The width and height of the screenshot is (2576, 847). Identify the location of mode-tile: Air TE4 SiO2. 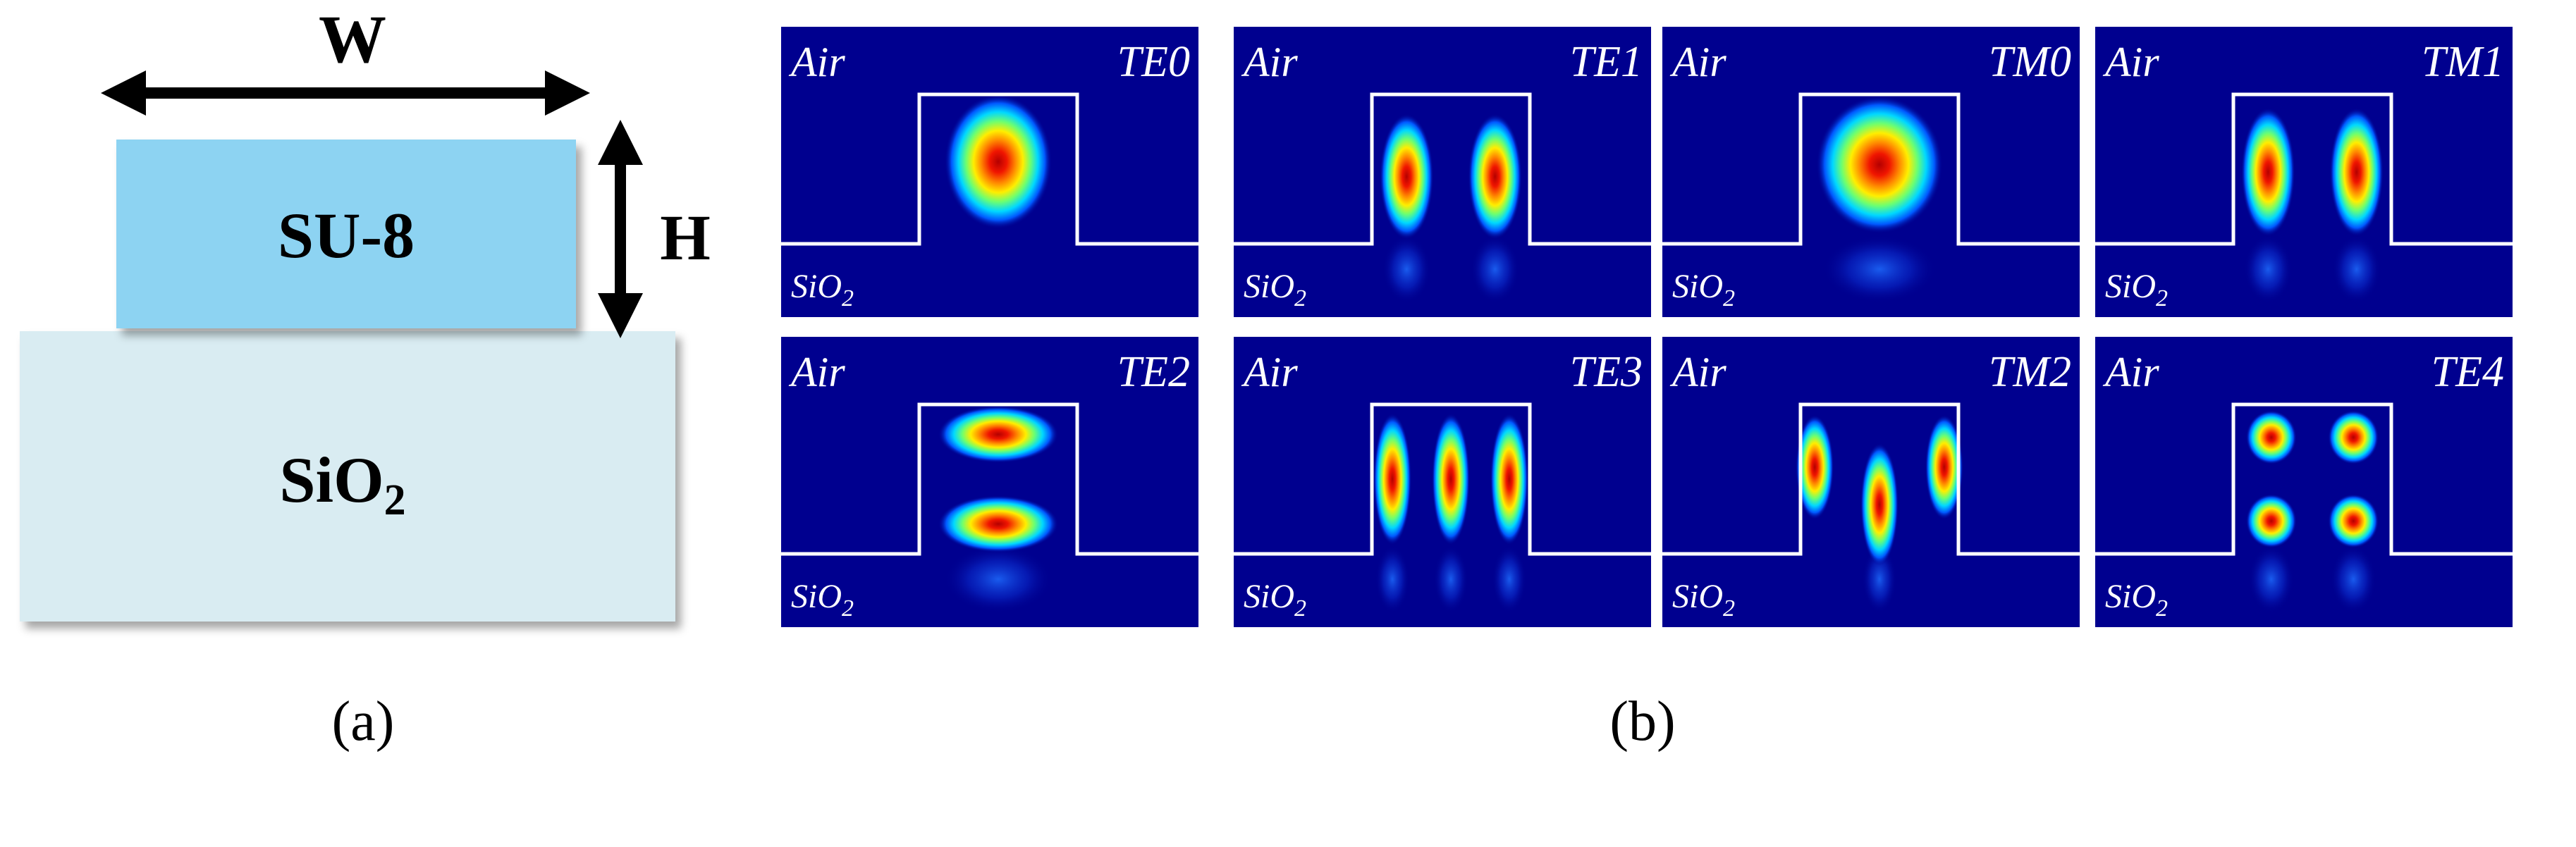
(2304, 482).